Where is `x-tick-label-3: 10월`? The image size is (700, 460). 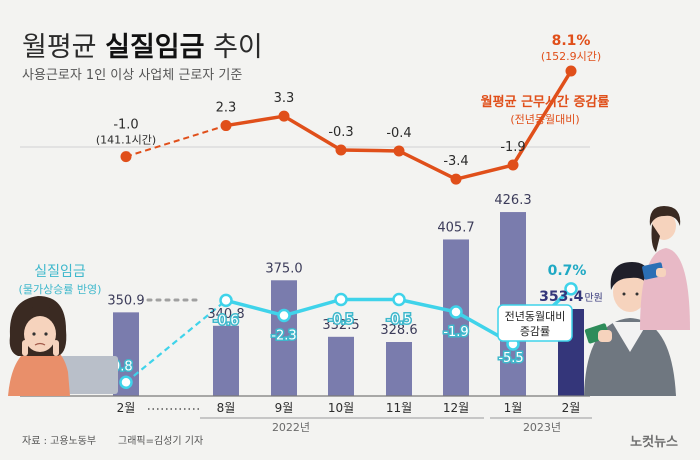 x-tick-label-3: 10월 is located at coordinates (341, 408).